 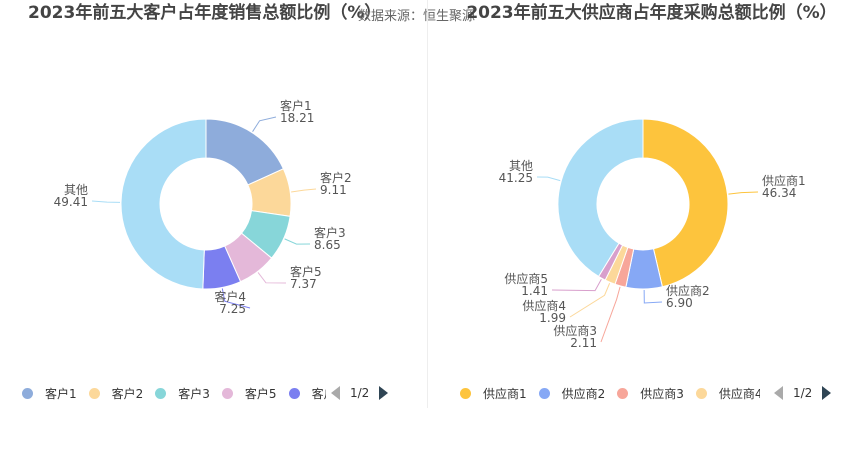 I want to click on legend-label: 供应商2, so click(x=583, y=393).